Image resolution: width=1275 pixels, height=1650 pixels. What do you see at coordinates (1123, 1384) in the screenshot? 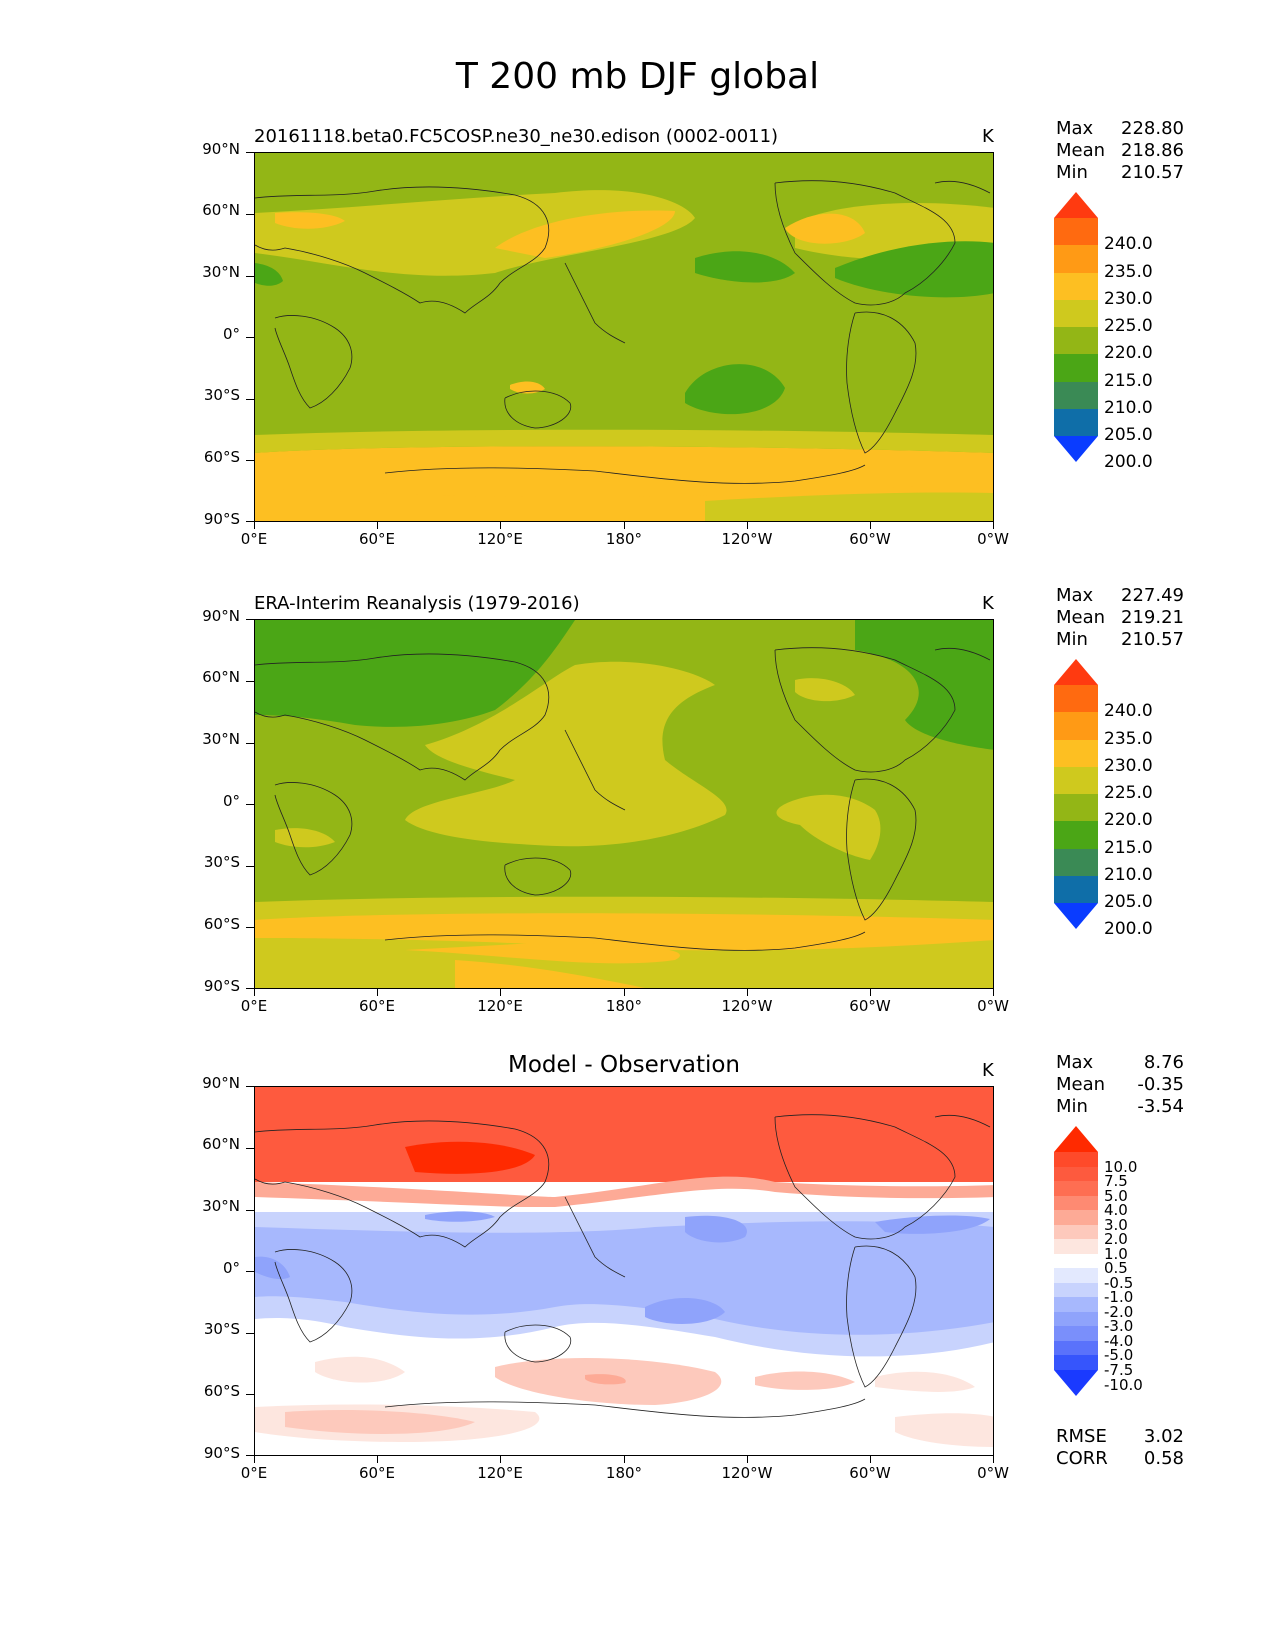
I see `colorbar-tick-label: -10.0` at bounding box center [1123, 1384].